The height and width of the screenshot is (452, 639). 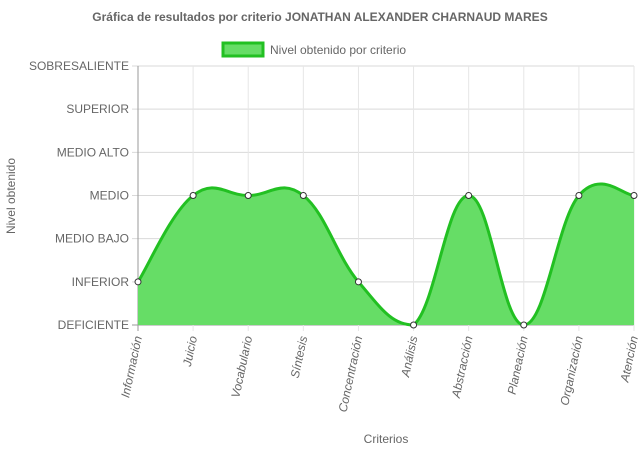 I want to click on y-tick-label: MEDIO, so click(x=109, y=196).